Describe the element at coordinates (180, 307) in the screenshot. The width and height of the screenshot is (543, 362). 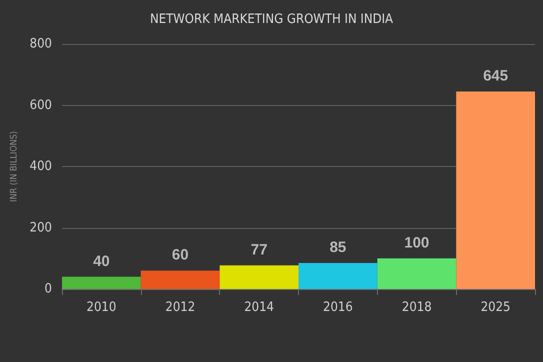
I see `x-tick-label: 2012` at that location.